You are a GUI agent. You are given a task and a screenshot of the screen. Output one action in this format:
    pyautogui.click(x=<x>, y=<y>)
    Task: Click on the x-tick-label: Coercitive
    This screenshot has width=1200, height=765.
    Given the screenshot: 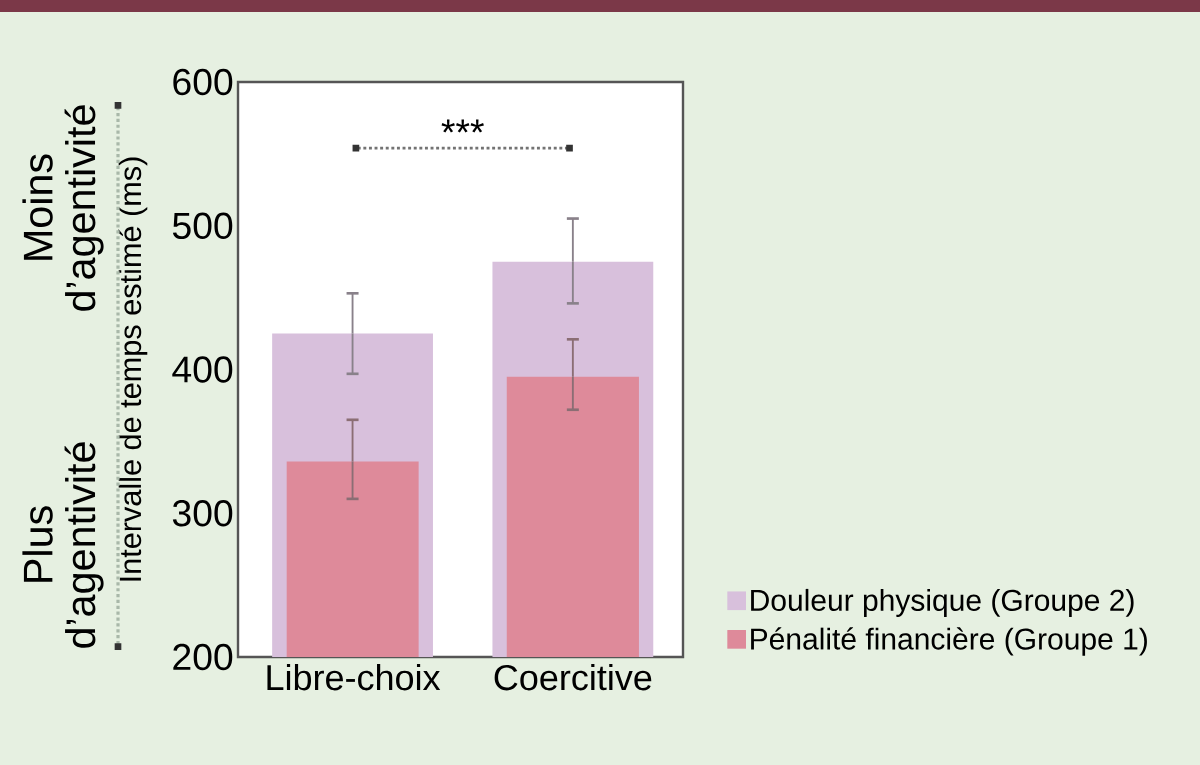 What is the action you would take?
    pyautogui.click(x=573, y=677)
    